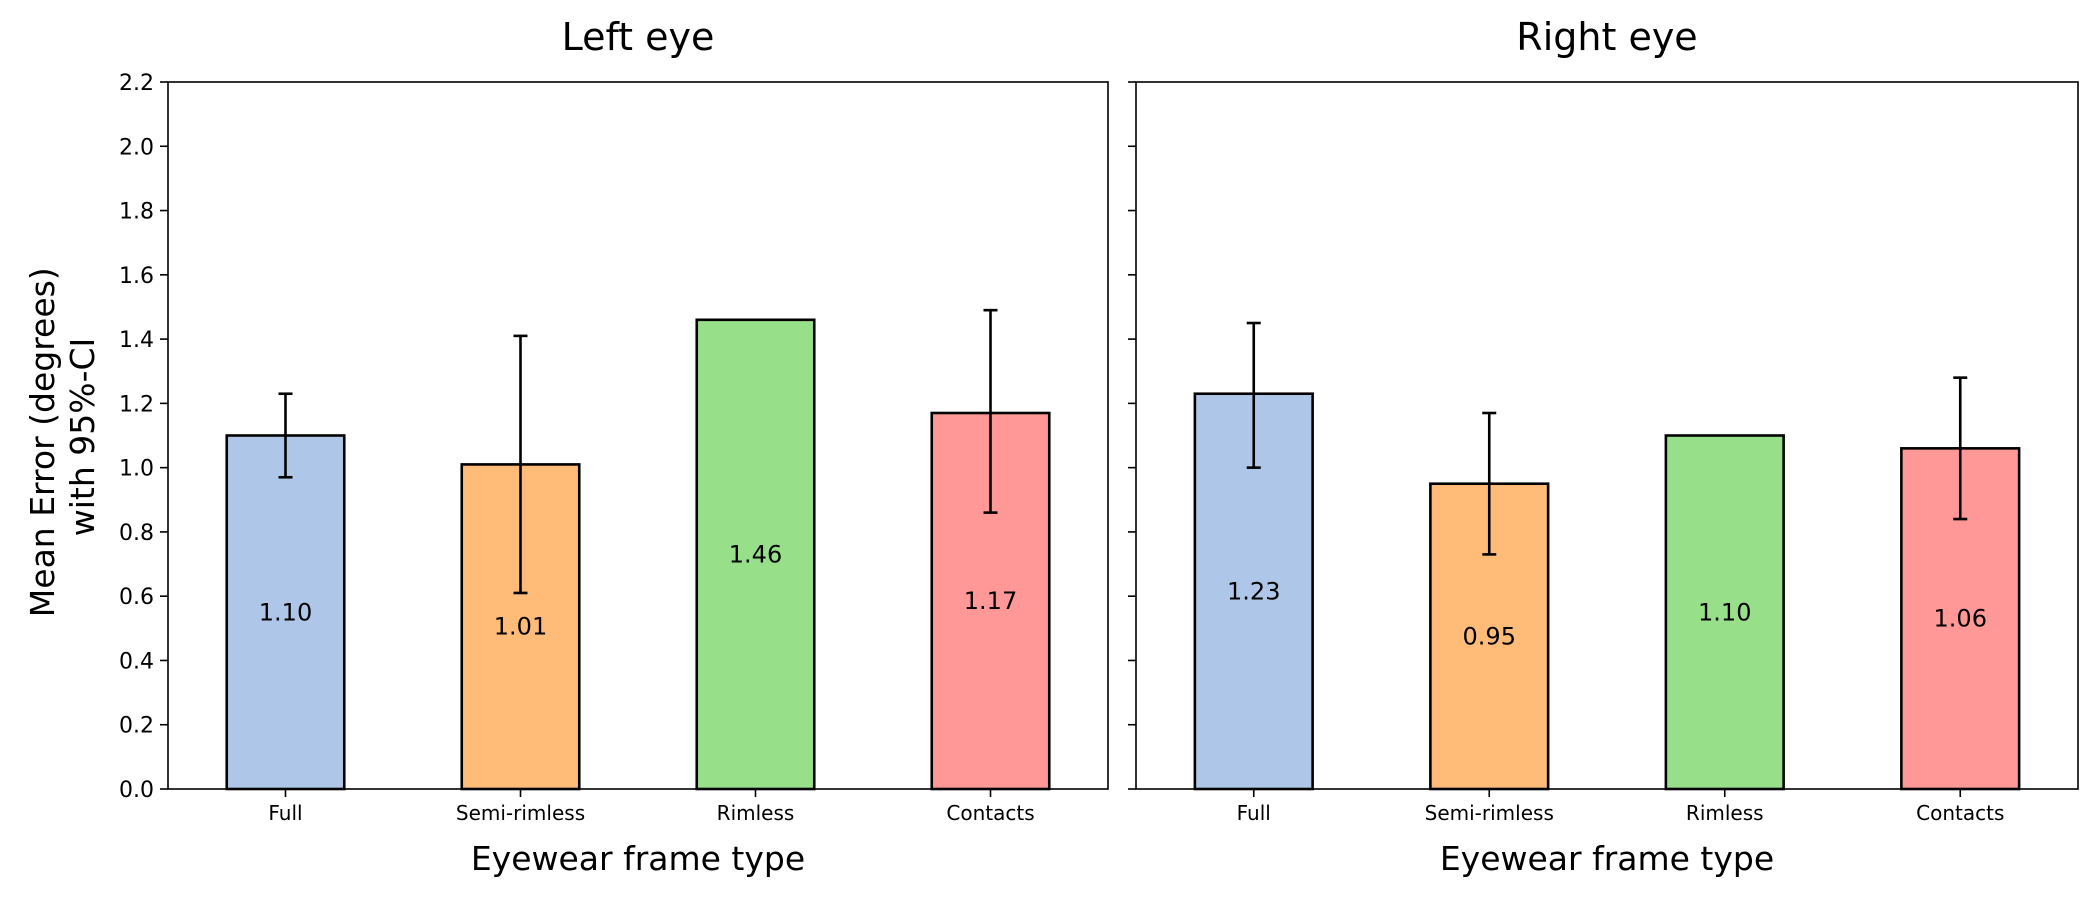 This screenshot has height=900, width=2100. What do you see at coordinates (136, 147) in the screenshot?
I see `y-tick-label: 2.0` at bounding box center [136, 147].